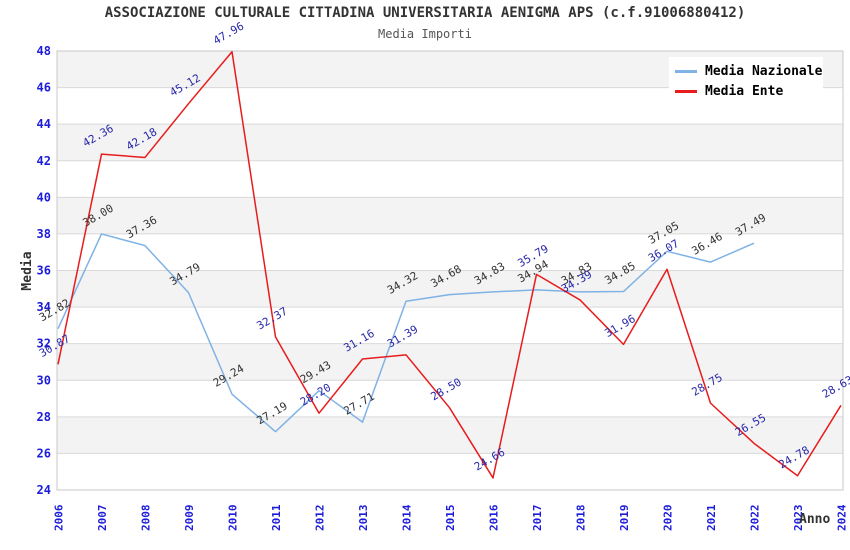 This screenshot has height=550, width=850. I want to click on x-tick-label: 2021, so click(711, 517).